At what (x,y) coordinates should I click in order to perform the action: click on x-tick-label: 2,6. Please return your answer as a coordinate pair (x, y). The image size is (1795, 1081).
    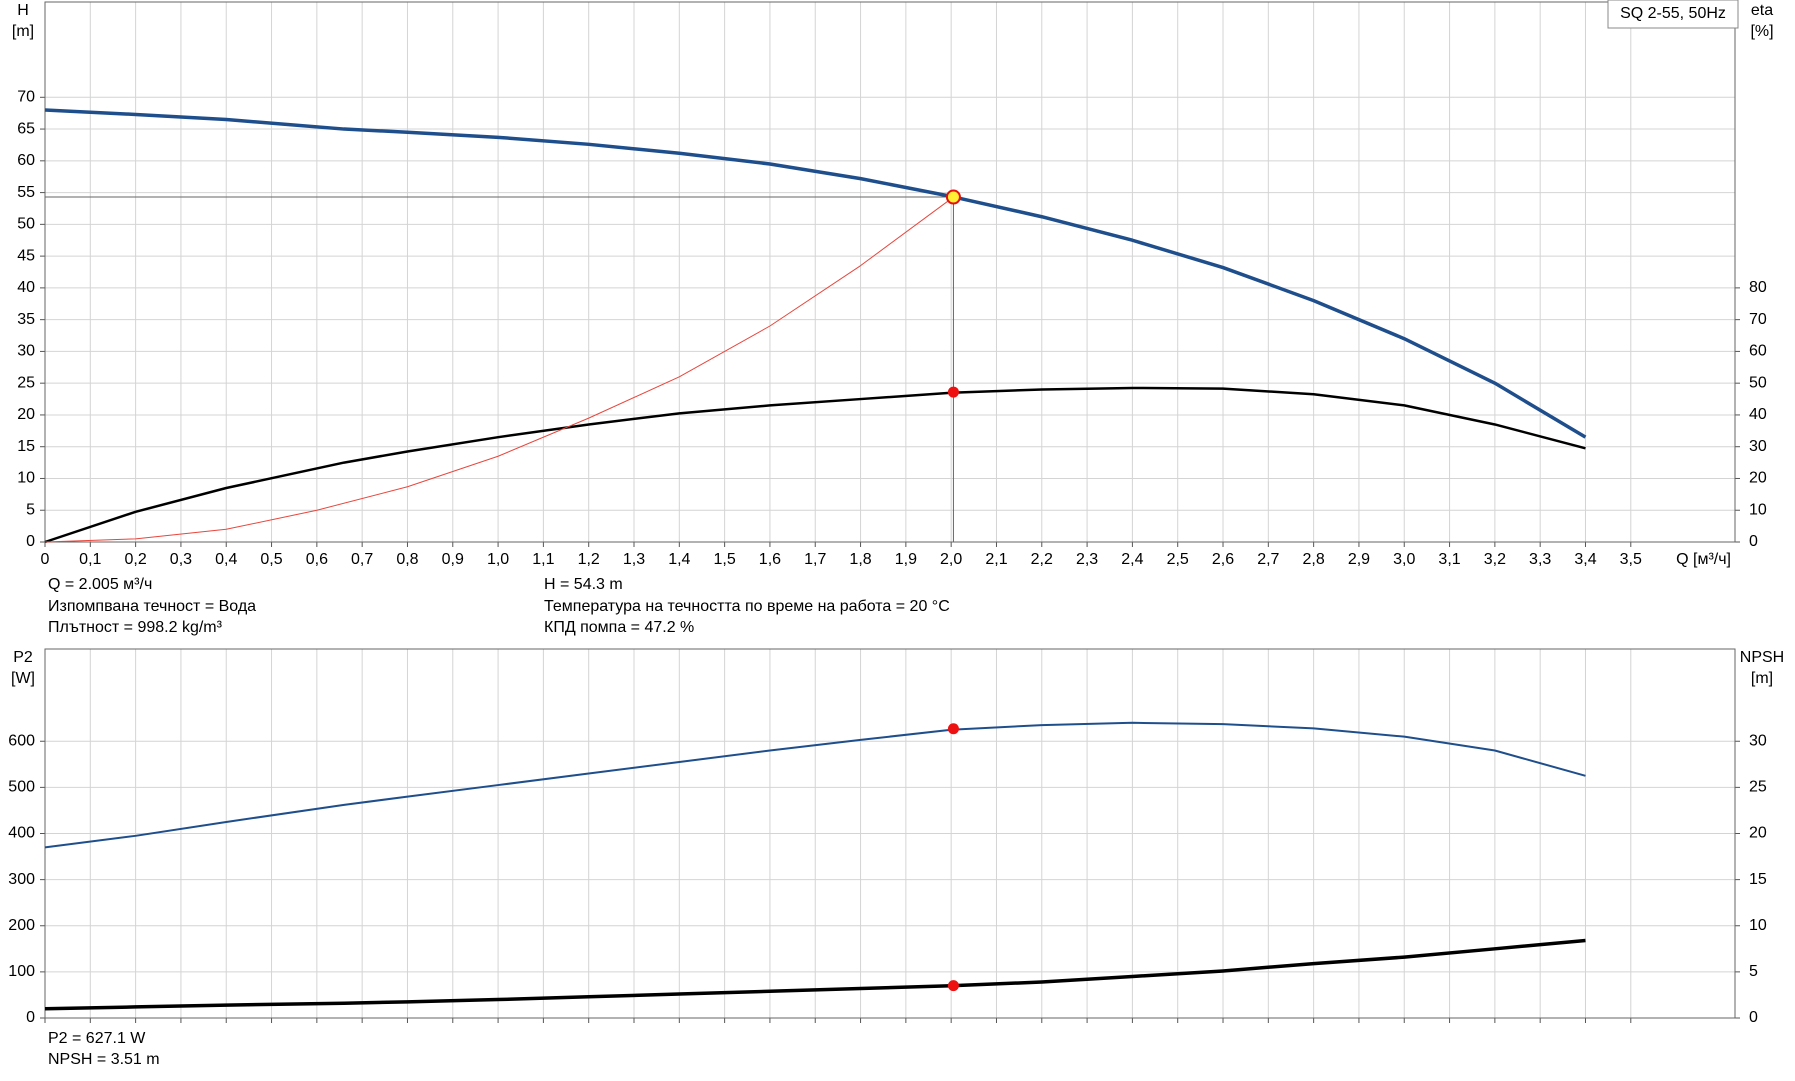
    Looking at the image, I should click on (1223, 559).